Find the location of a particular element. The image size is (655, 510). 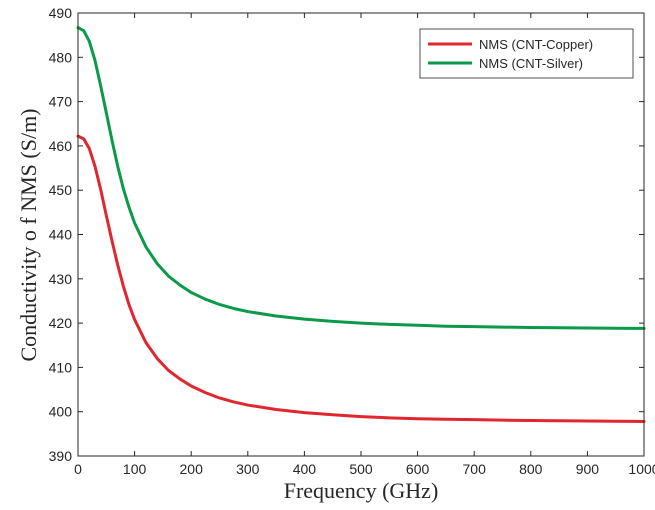

x-tick-label: 800 is located at coordinates (531, 469).